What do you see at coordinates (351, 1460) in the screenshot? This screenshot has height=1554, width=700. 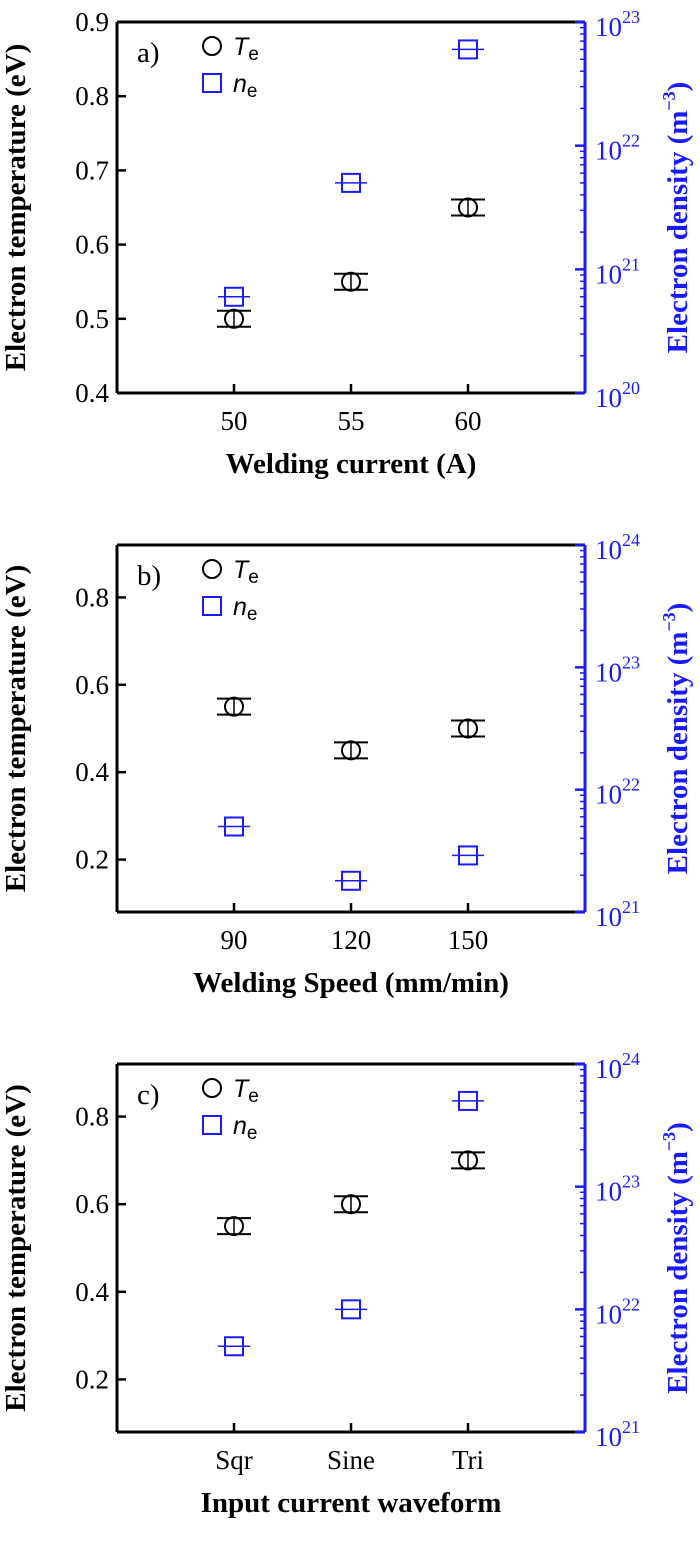 I see `x-tick-label: Sine` at bounding box center [351, 1460].